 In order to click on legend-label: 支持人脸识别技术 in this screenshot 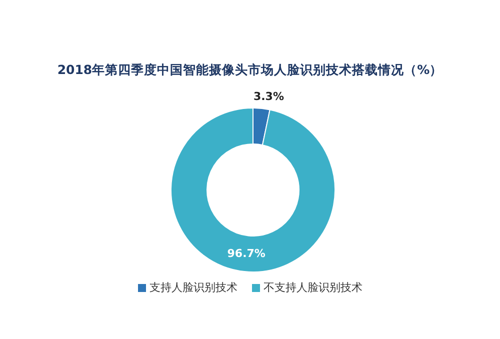, I will do `click(193, 287)`.